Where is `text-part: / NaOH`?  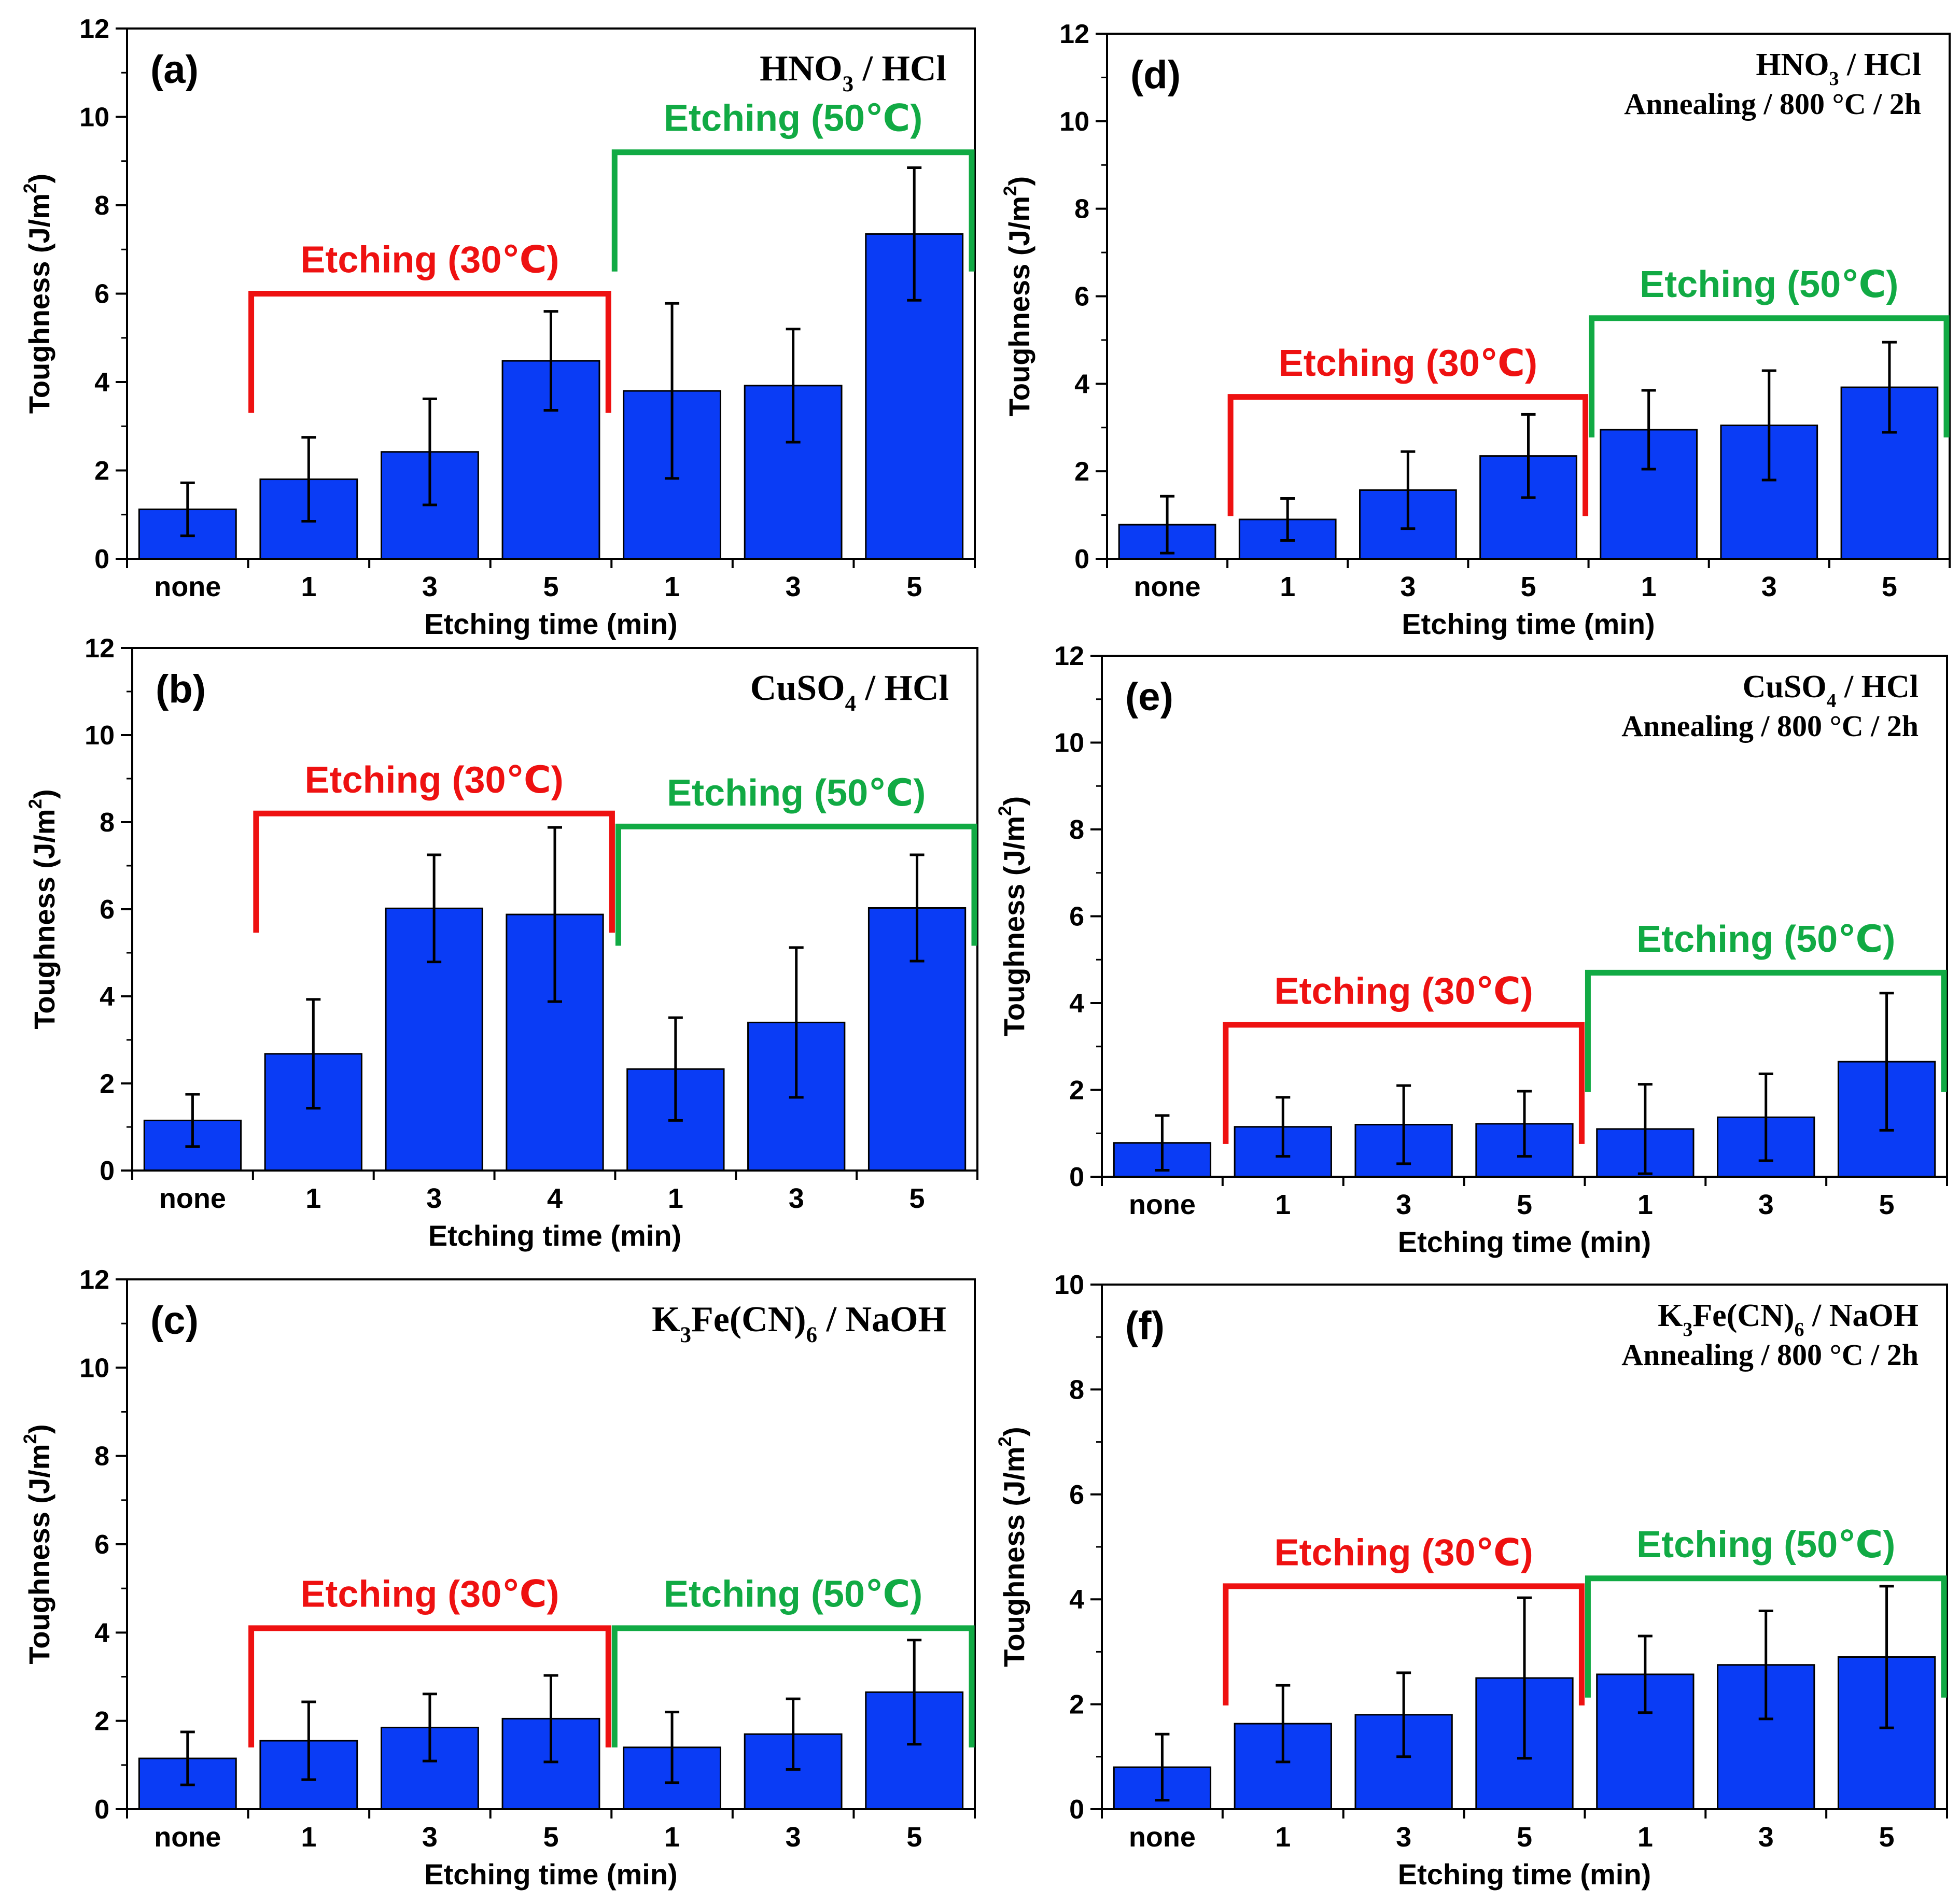 text-part: / NaOH is located at coordinates (881, 1320).